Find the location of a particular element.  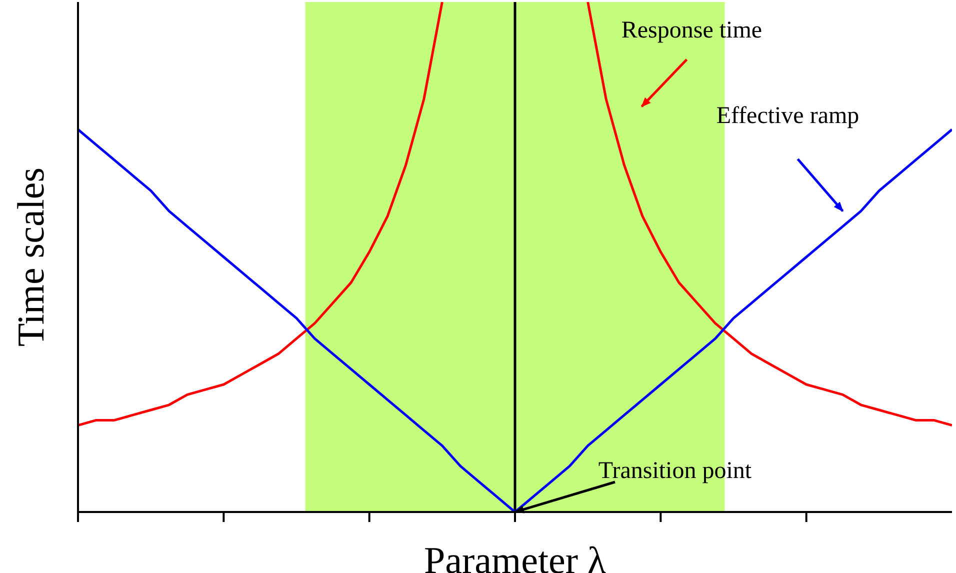

annotation: Transition point is located at coordinates (675, 471).